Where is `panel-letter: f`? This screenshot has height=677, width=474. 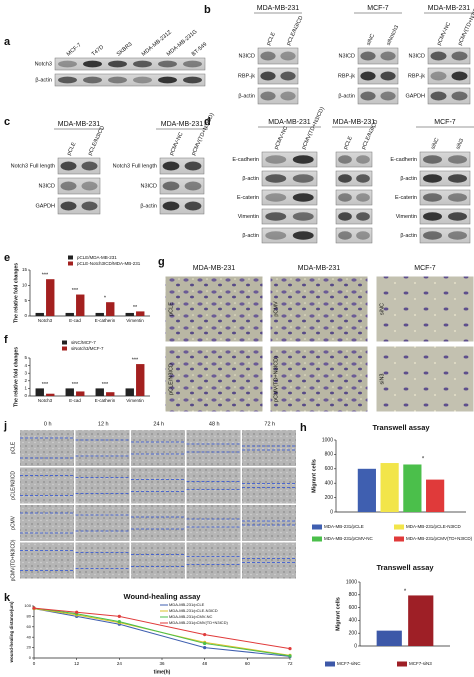 panel-letter: f is located at coordinates (6, 340).